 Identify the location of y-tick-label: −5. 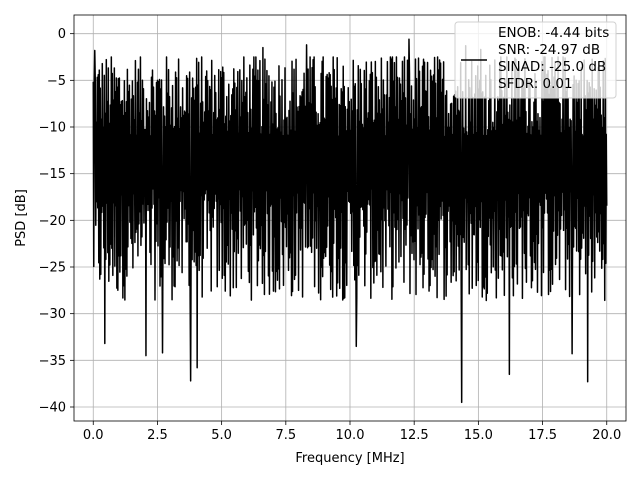
(56, 81).